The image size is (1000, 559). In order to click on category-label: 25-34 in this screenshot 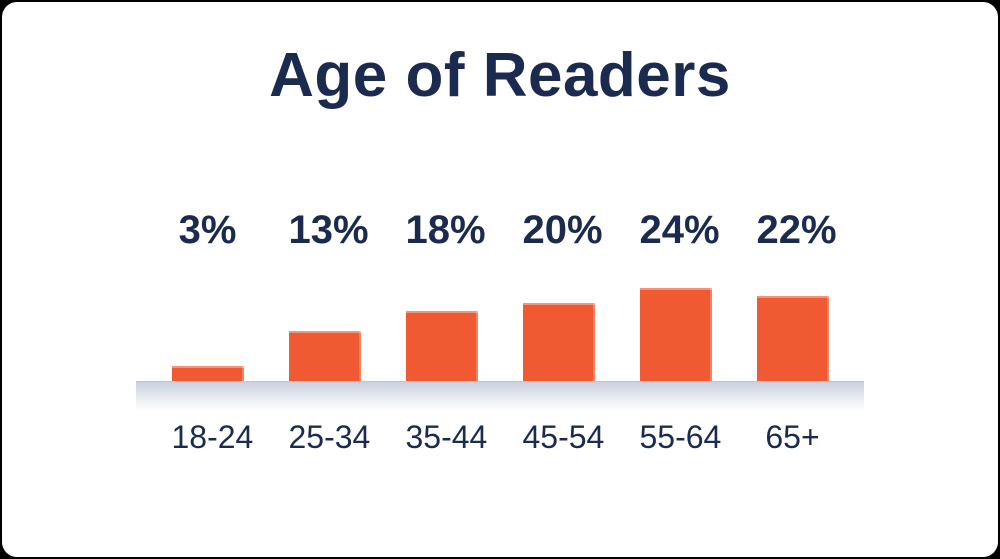, I will do `click(329, 437)`.